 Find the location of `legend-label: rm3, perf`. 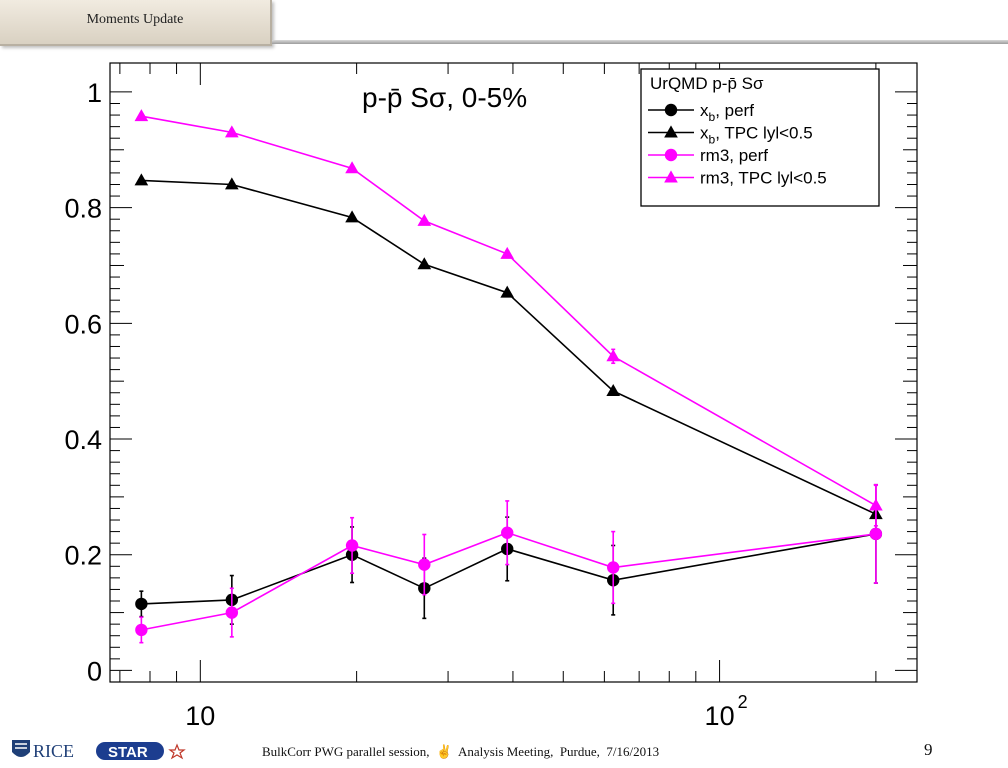

legend-label: rm3, perf is located at coordinates (734, 155).